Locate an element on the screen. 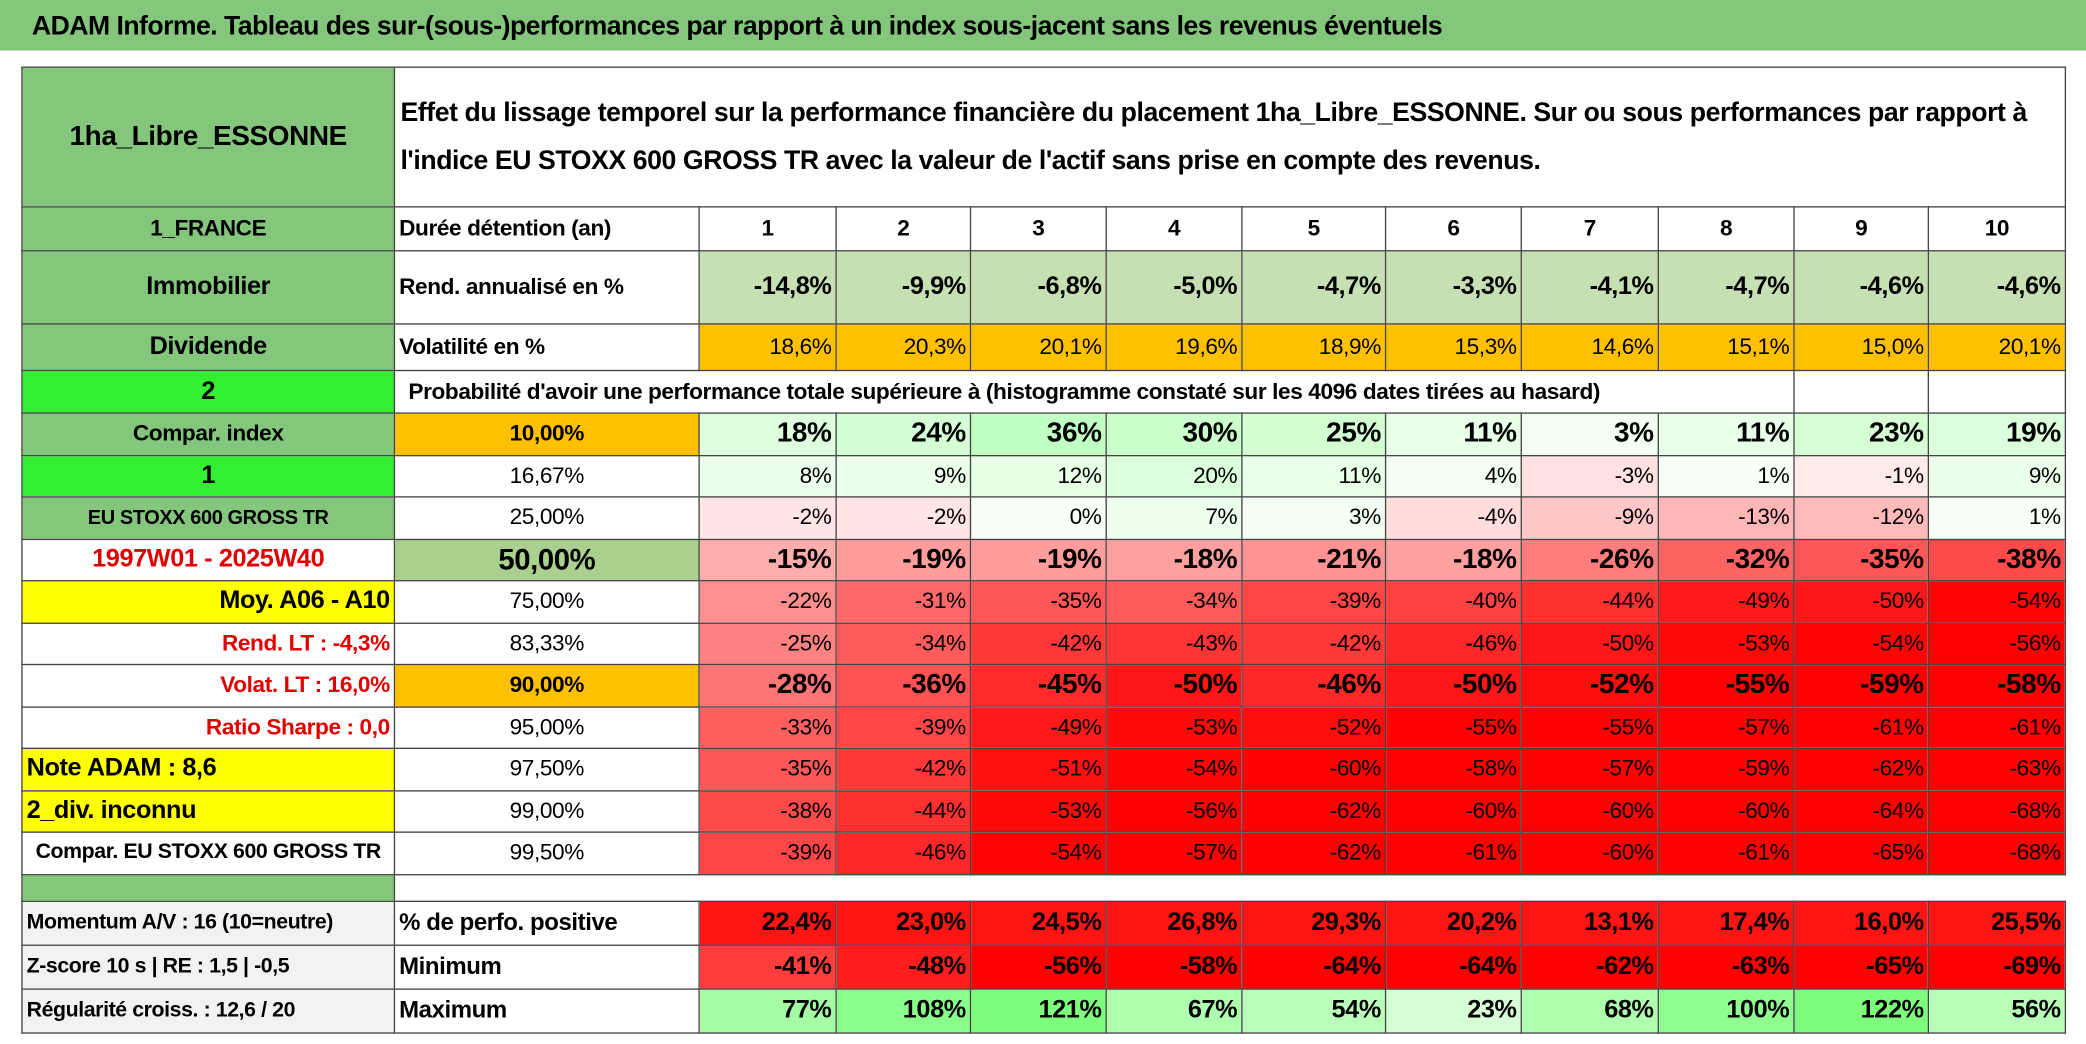  return-cell: -6,8% is located at coordinates (1038, 287).